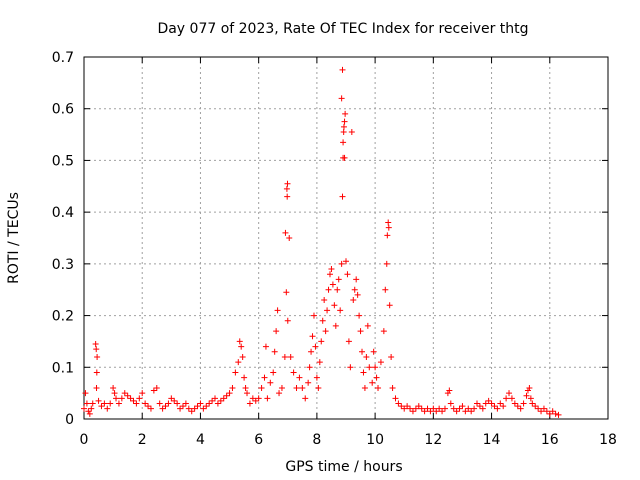  I want to click on x-tick-label: 14, so click(492, 440).